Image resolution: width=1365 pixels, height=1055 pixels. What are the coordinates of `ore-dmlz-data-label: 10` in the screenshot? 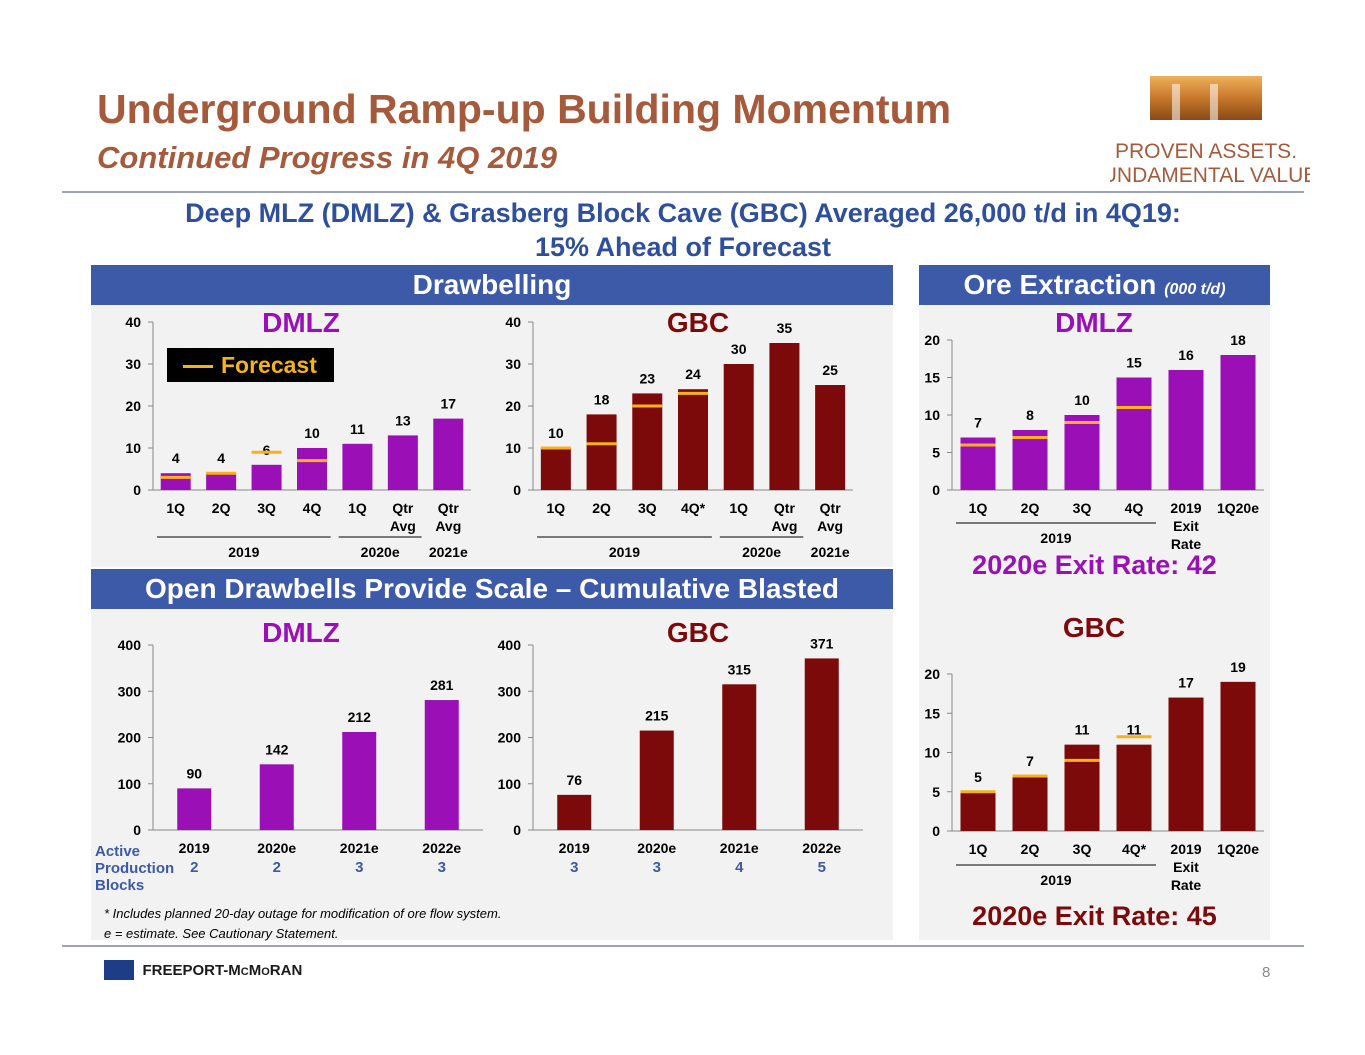 It's located at (1082, 400).